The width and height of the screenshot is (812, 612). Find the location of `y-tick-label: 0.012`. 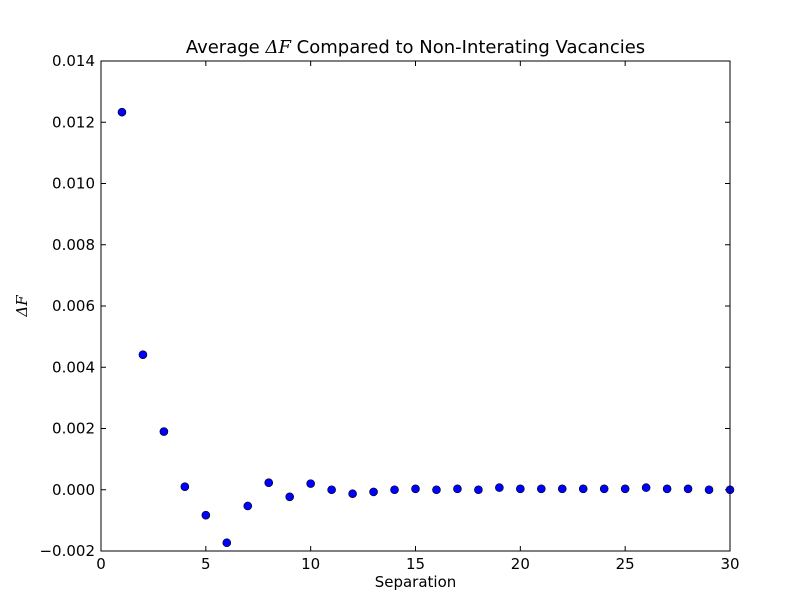

y-tick-label: 0.012 is located at coordinates (73, 122).